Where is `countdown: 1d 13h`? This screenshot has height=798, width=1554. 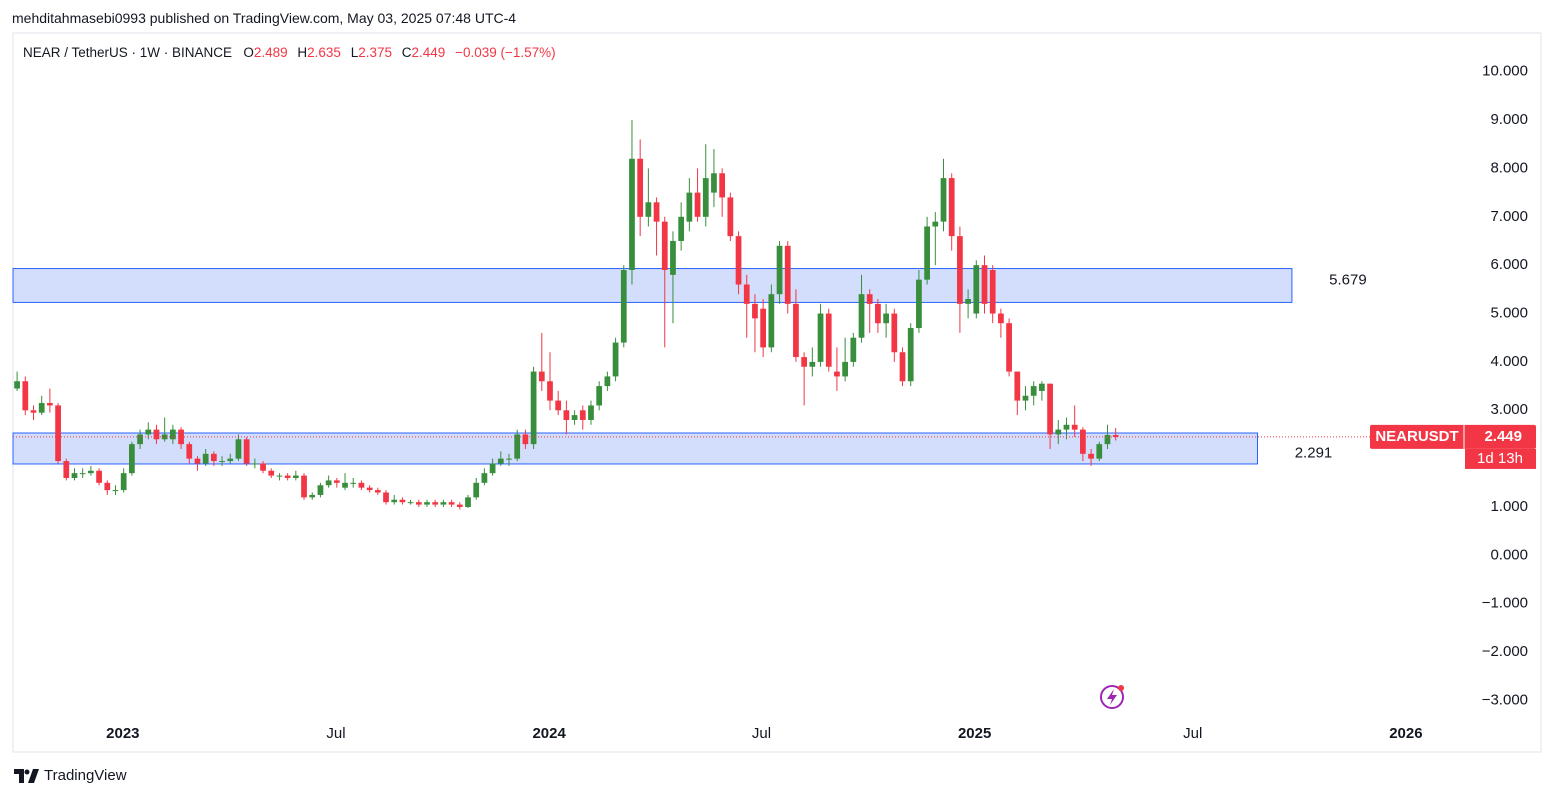
countdown: 1d 13h is located at coordinates (1500, 458).